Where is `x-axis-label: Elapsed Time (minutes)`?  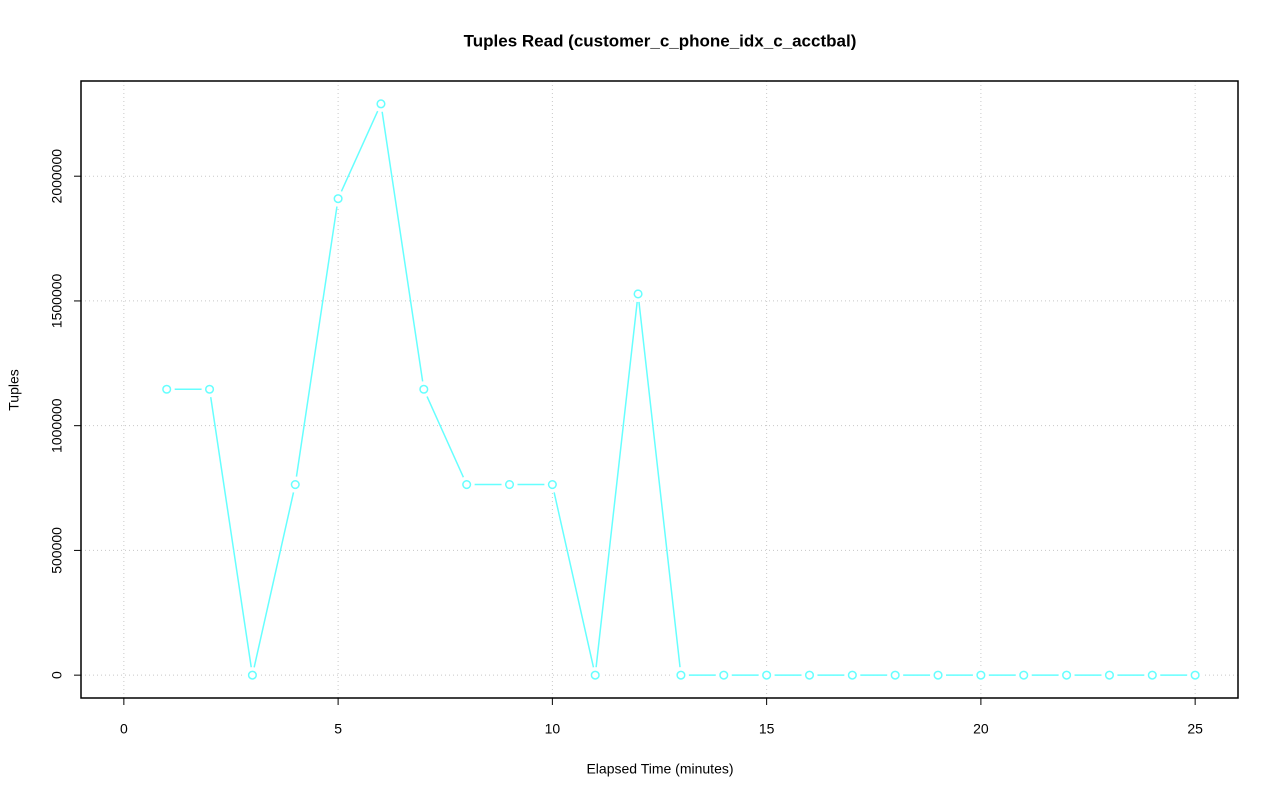 x-axis-label: Elapsed Time (minutes) is located at coordinates (659, 769).